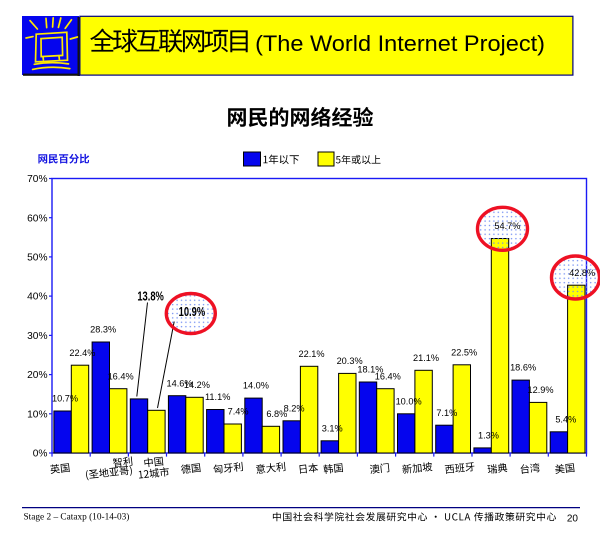  What do you see at coordinates (523, 368) in the screenshot?
I see `svg-text: 18.6%` at bounding box center [523, 368].